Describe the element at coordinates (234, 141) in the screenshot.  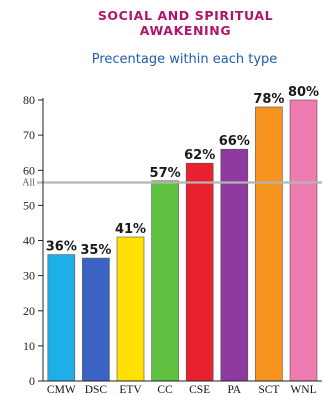
I see `bar-value-label: 66%` at that location.